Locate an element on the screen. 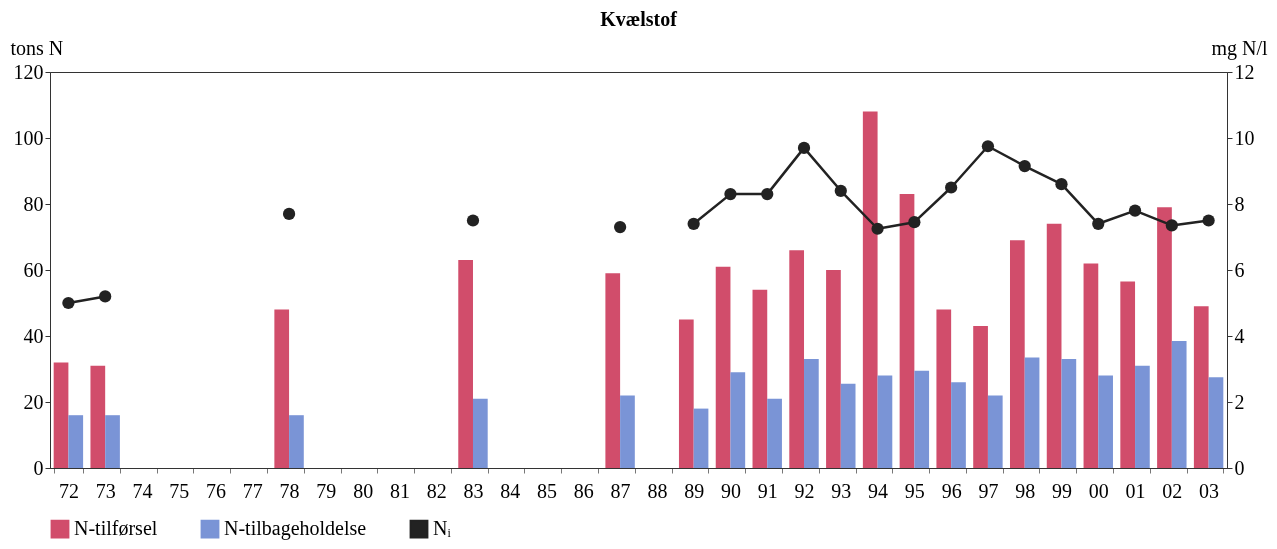 This screenshot has height=549, width=1277. x-tick-label: 03 is located at coordinates (1209, 490).